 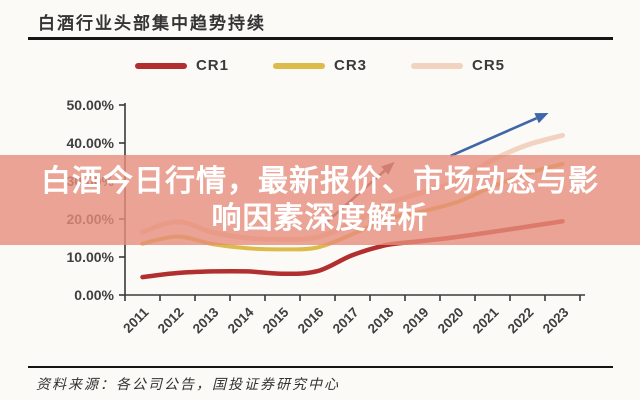 What do you see at coordinates (160, 65) in the screenshot?
I see `cr1-line-swatch` at bounding box center [160, 65].